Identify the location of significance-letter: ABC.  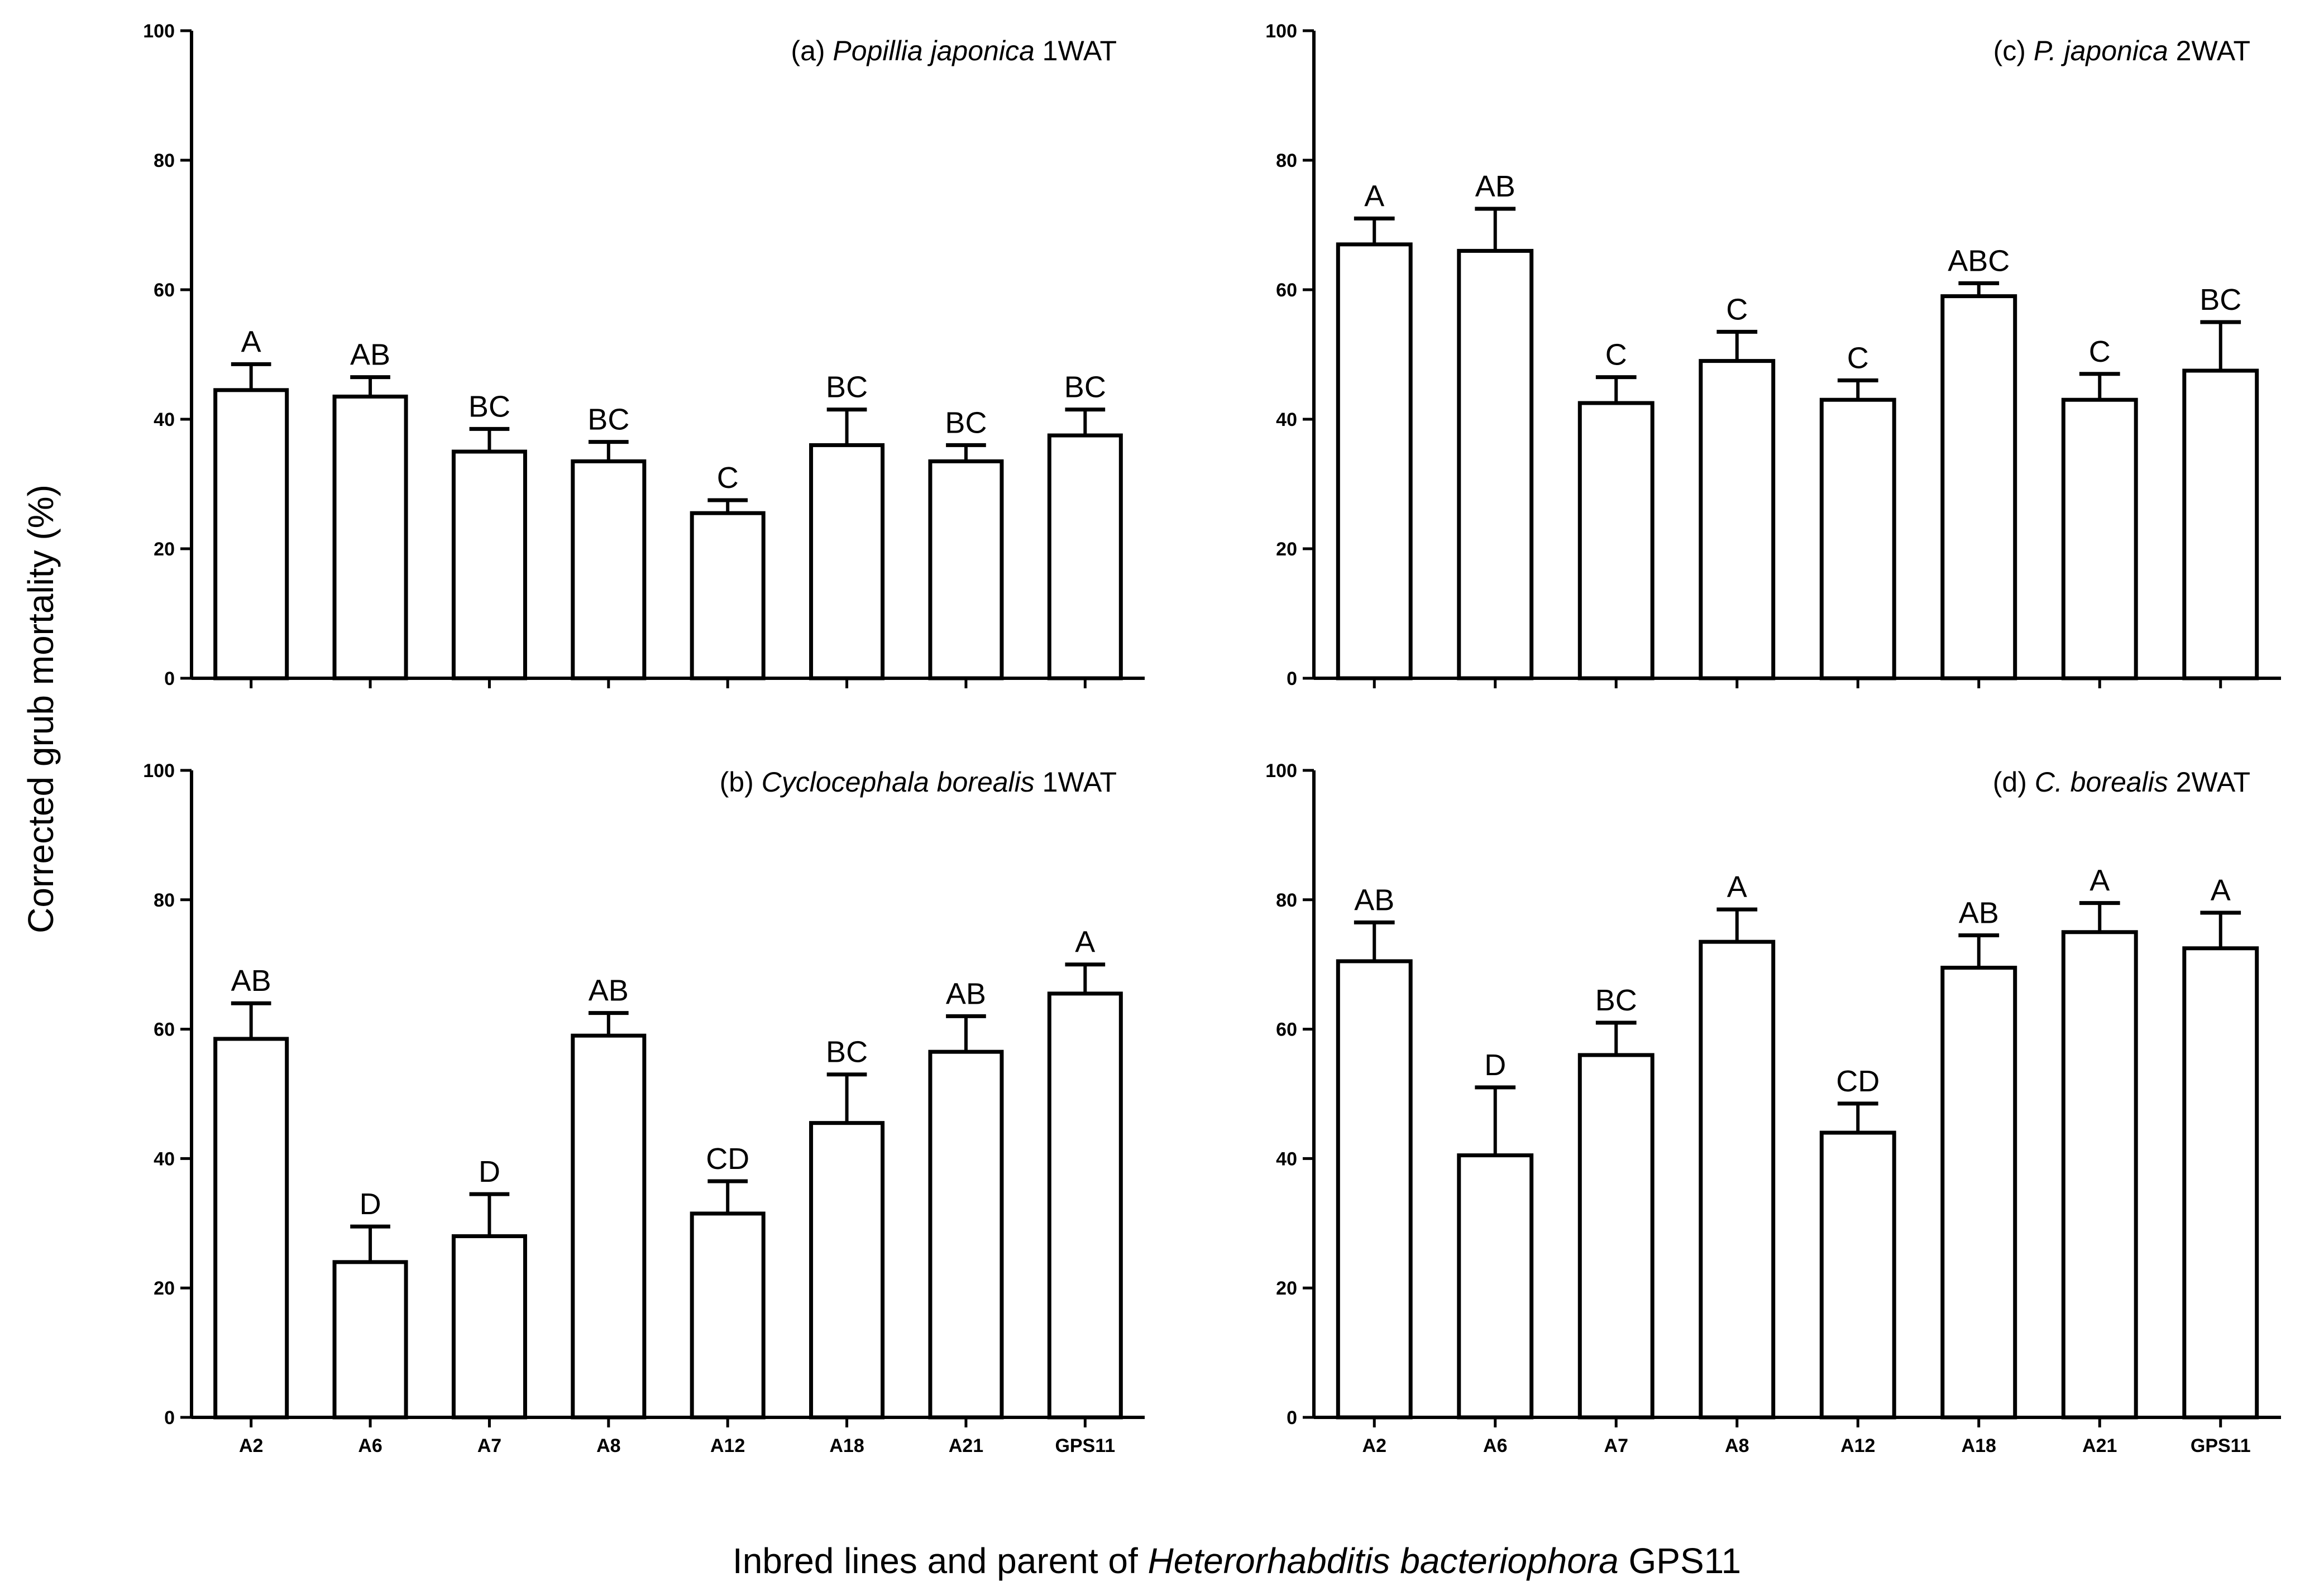
(1979, 260).